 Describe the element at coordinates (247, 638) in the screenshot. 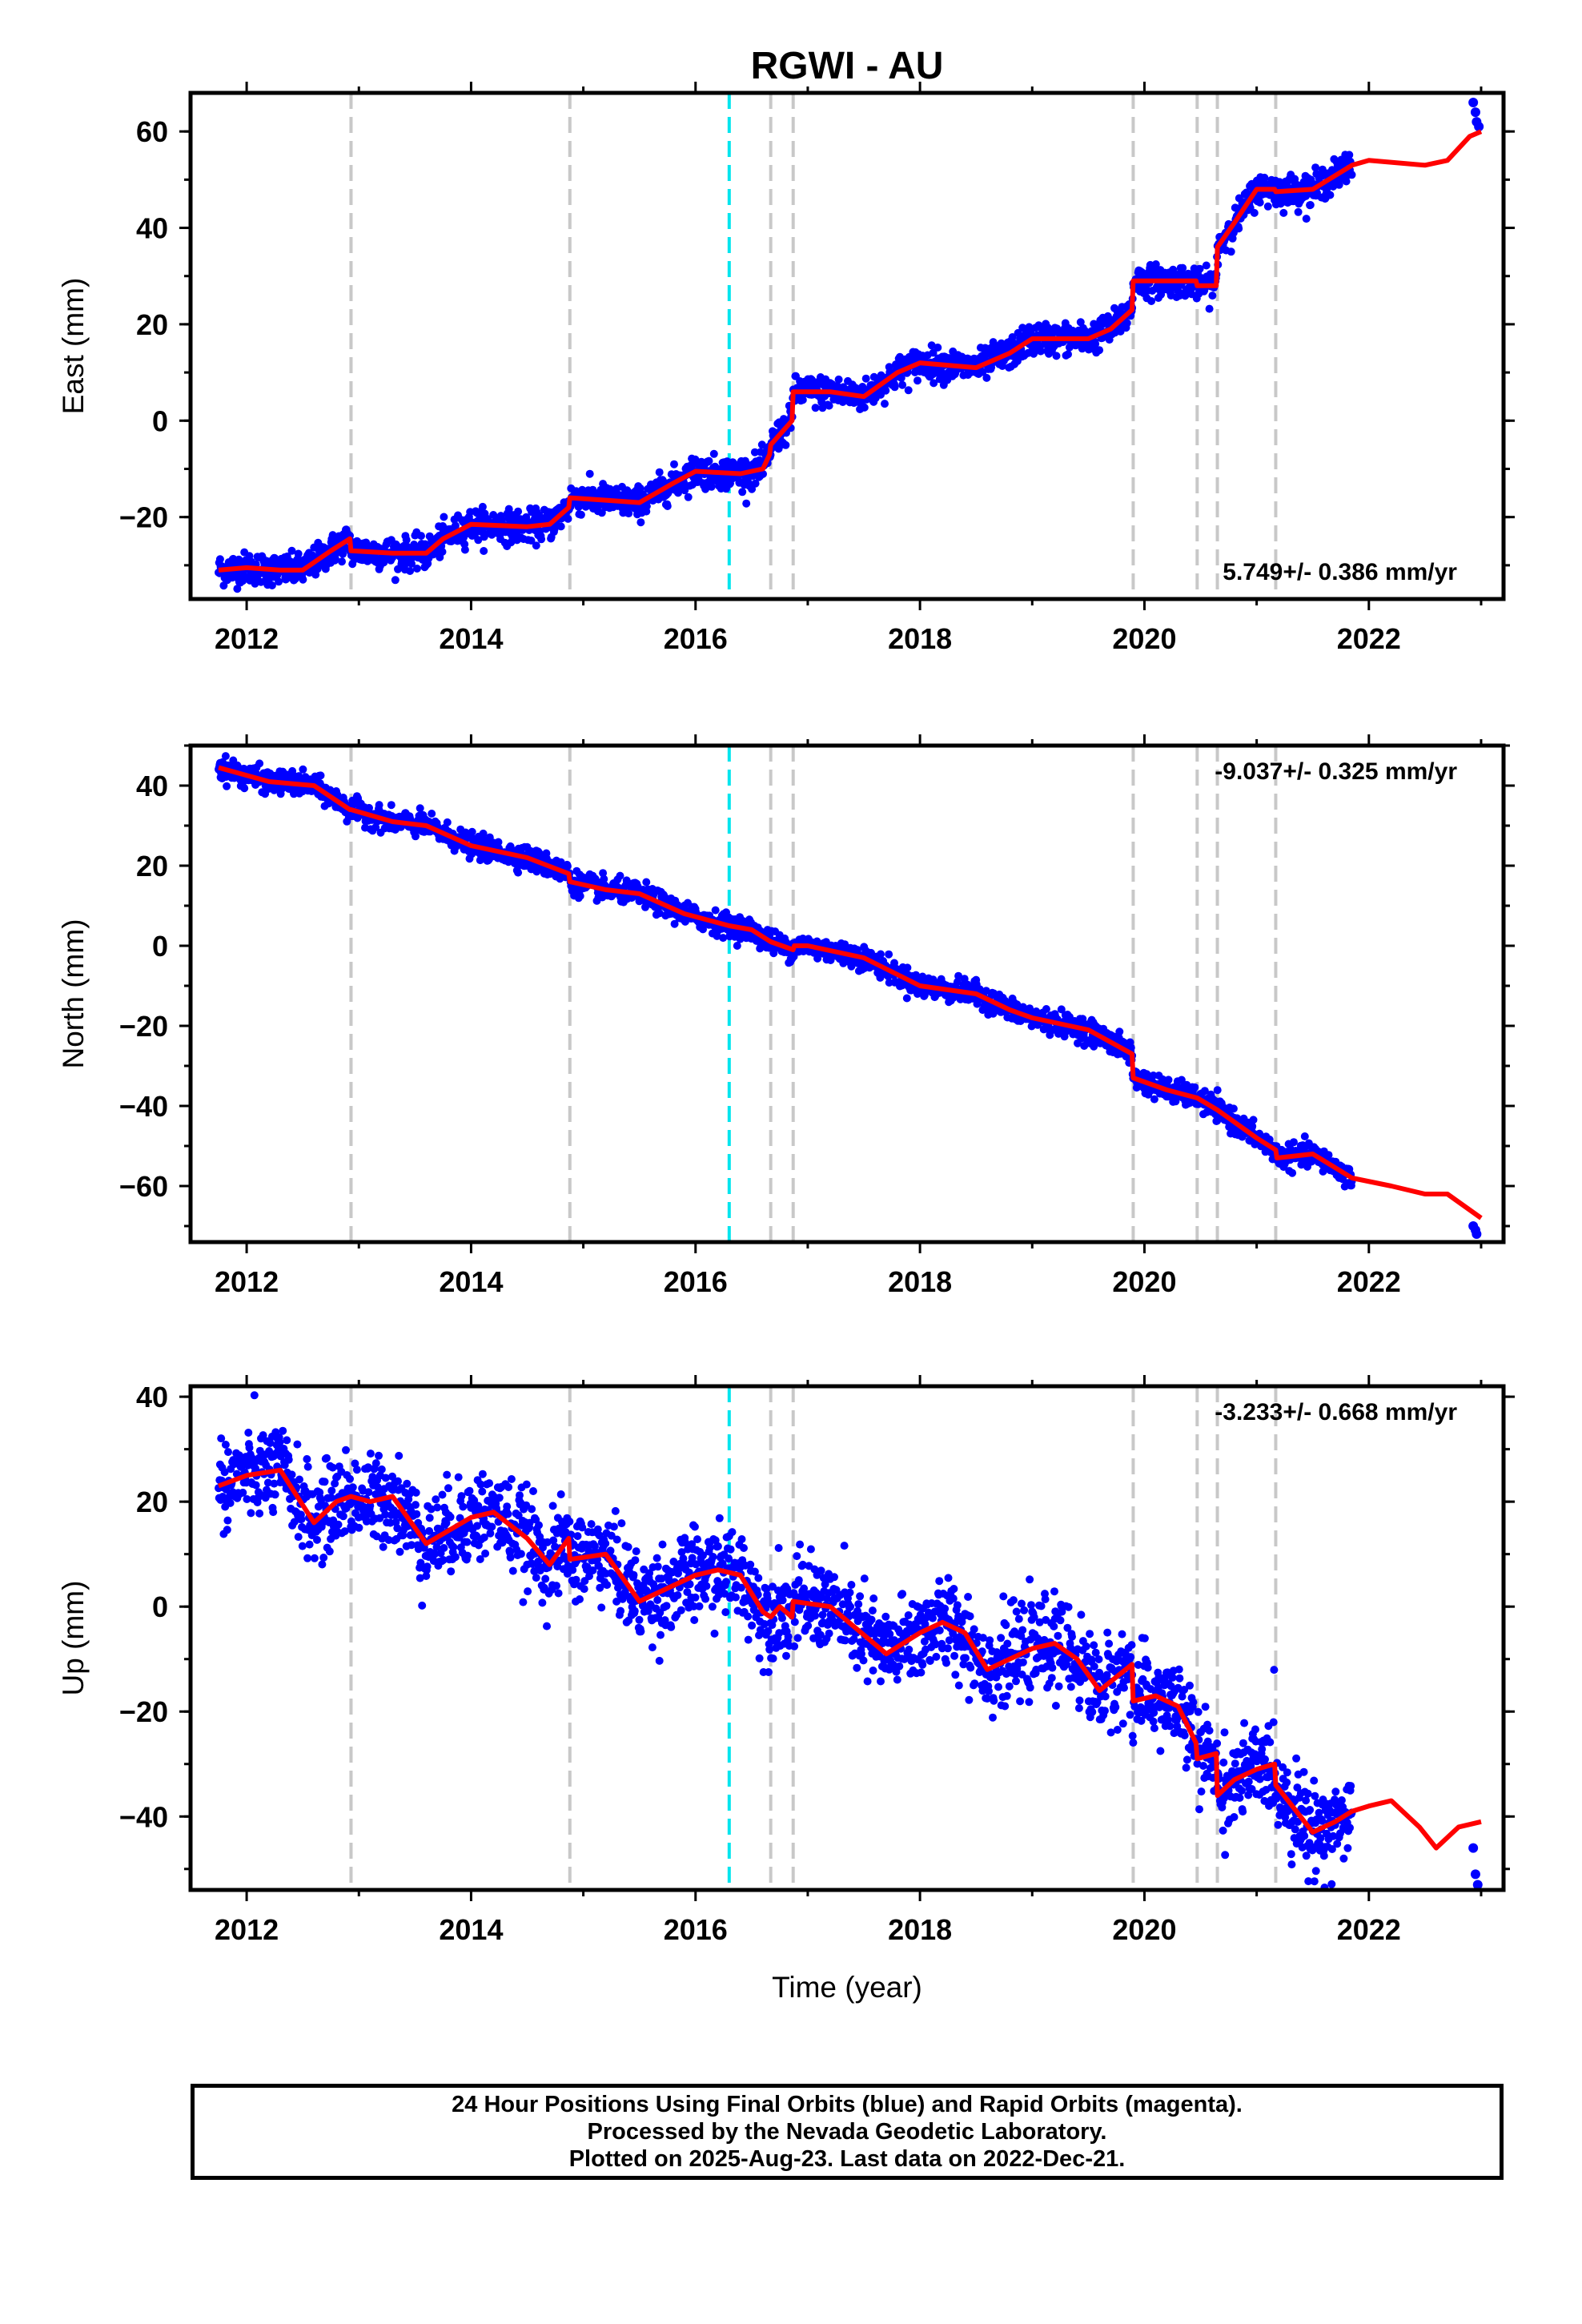

I see `x-tick-label: 2012` at that location.